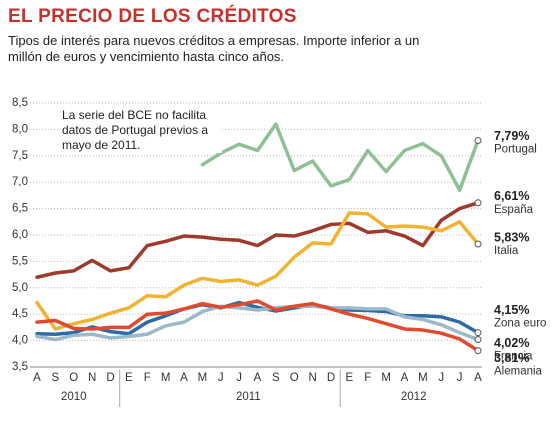 This screenshot has height=435, width=560. Describe the element at coordinates (20, 156) in the screenshot. I see `y-tick-label: 7,5` at that location.